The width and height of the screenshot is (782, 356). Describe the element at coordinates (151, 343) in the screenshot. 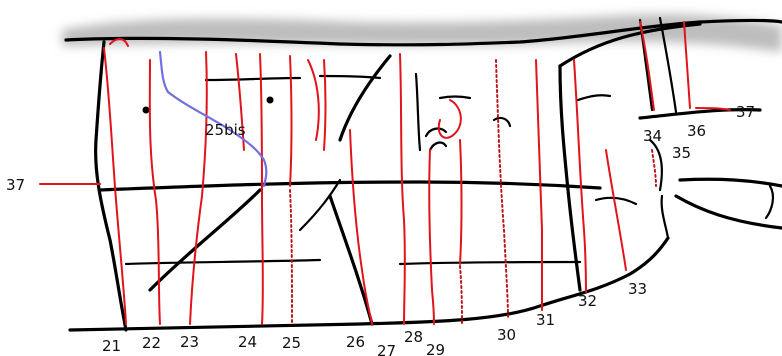

I see `label-22: 22` at that location.